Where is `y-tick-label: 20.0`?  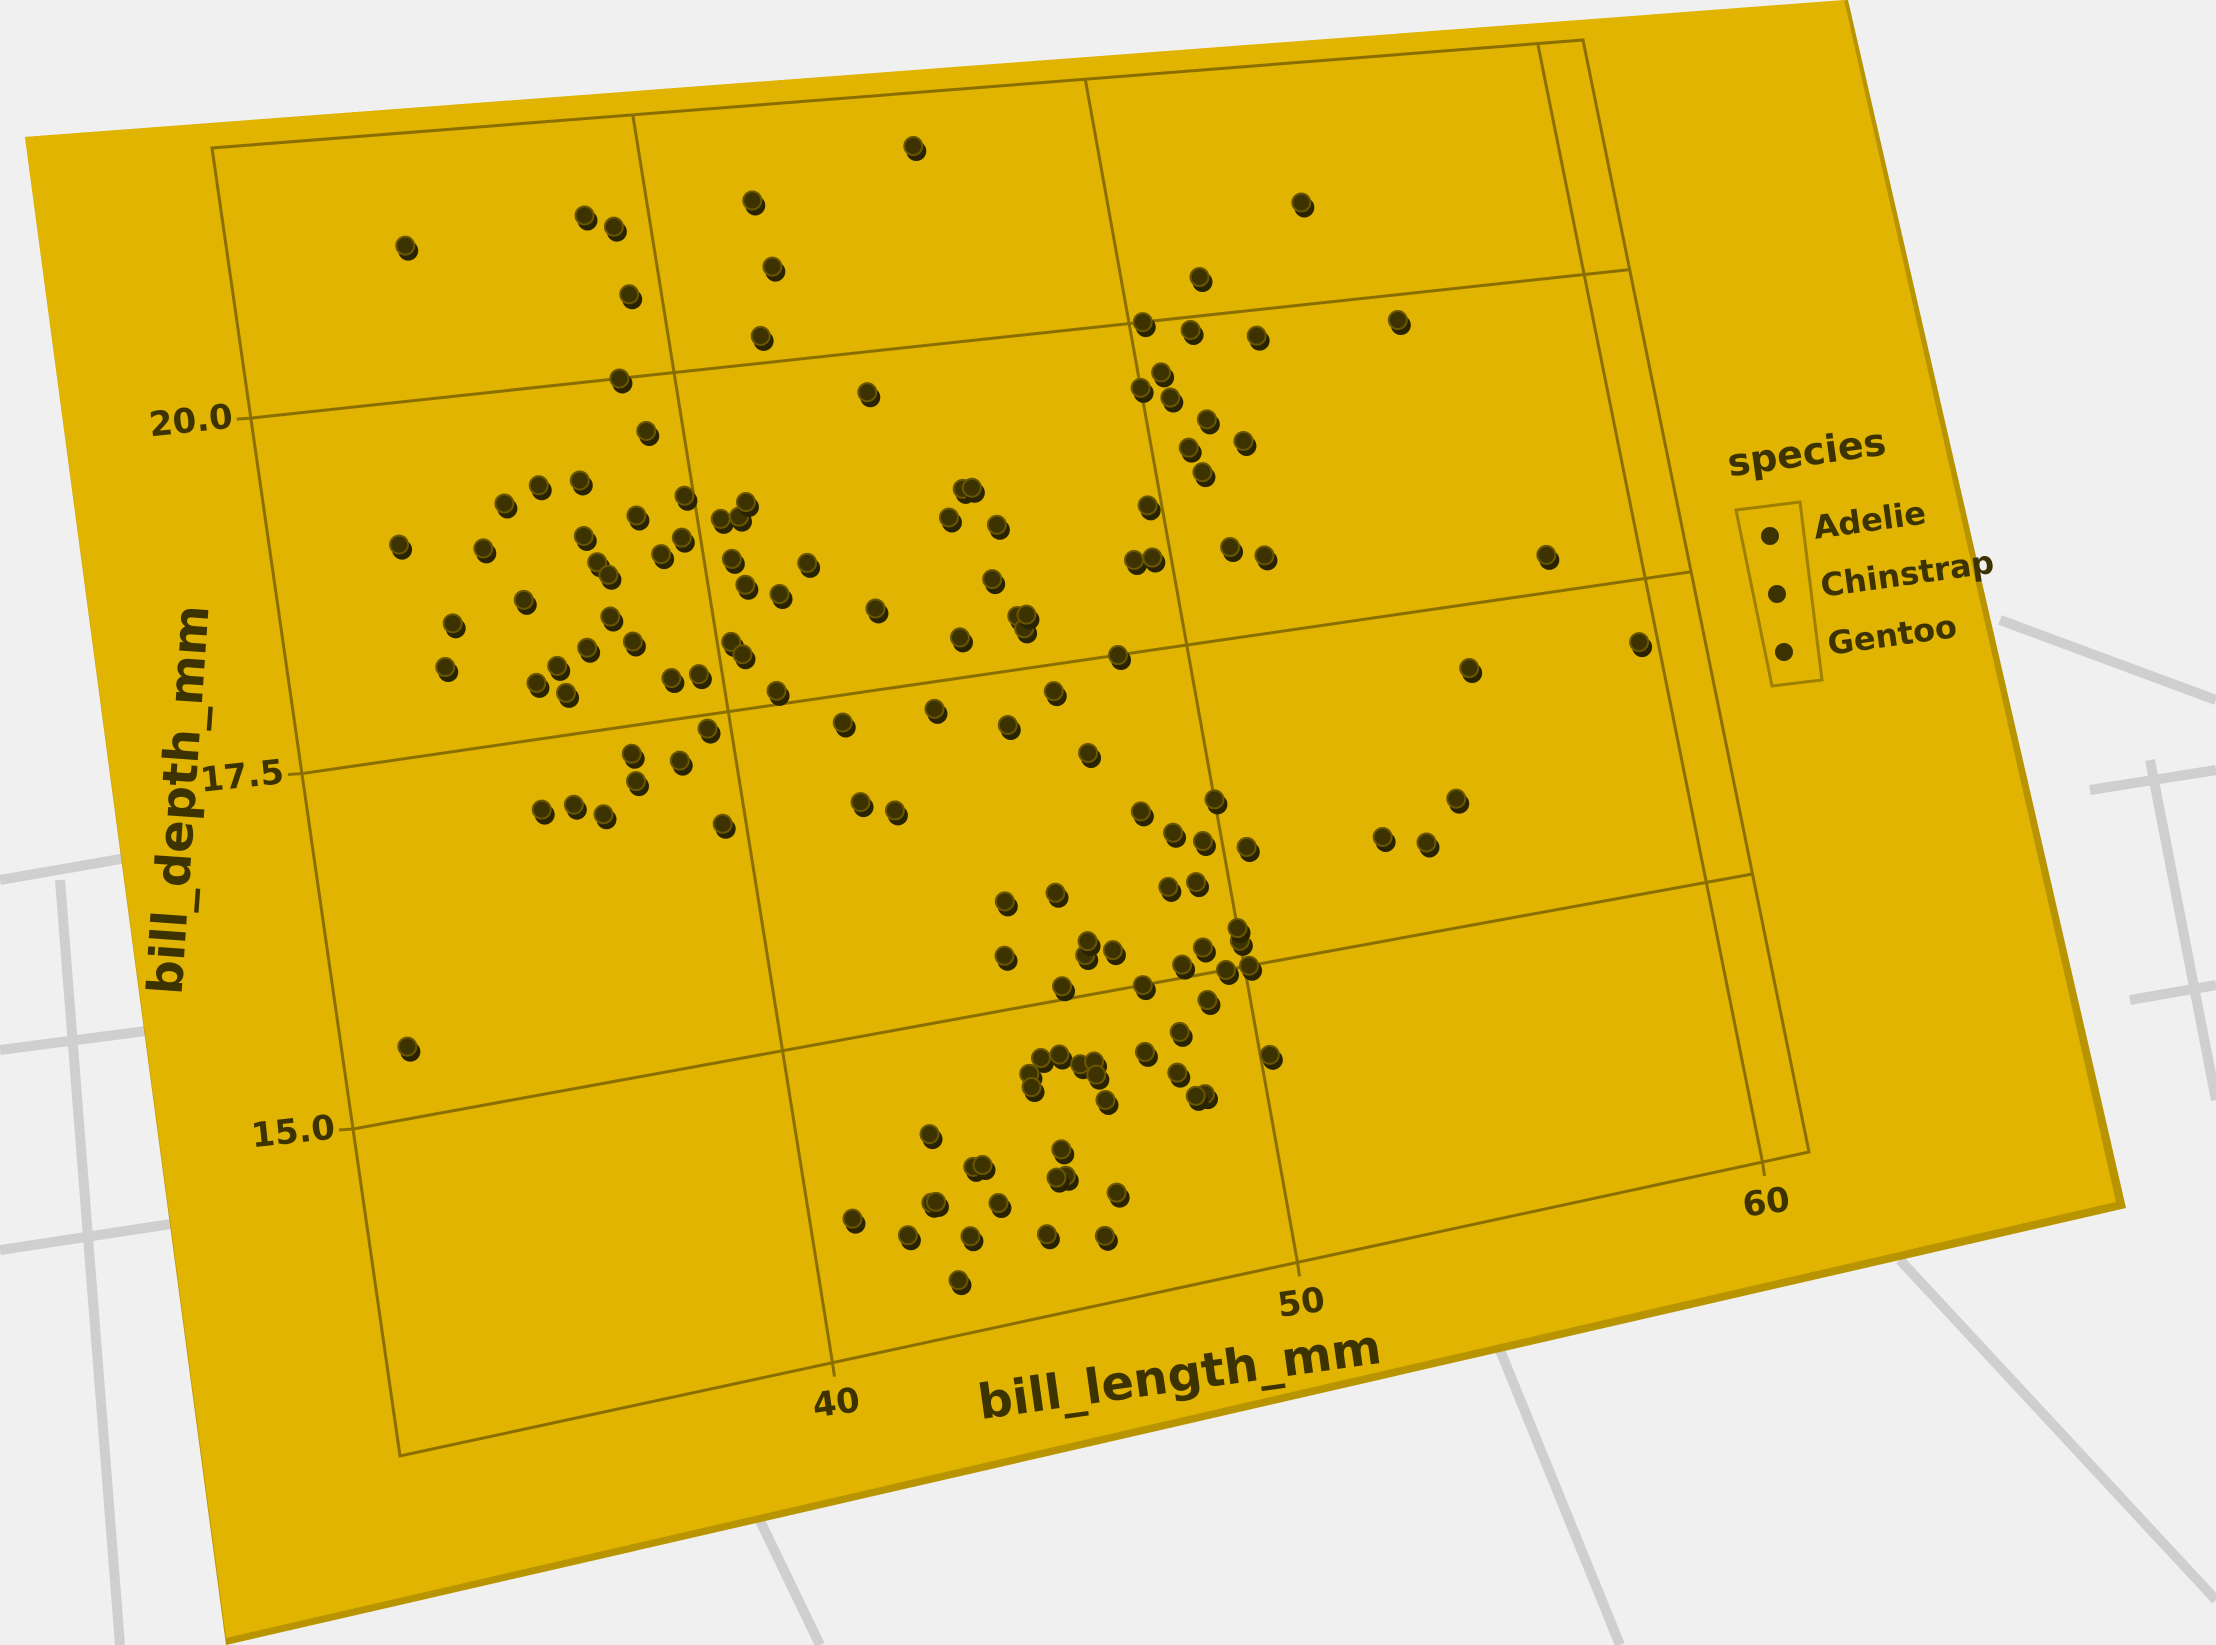
y-tick-label: 20.0 is located at coordinates (191, 421).